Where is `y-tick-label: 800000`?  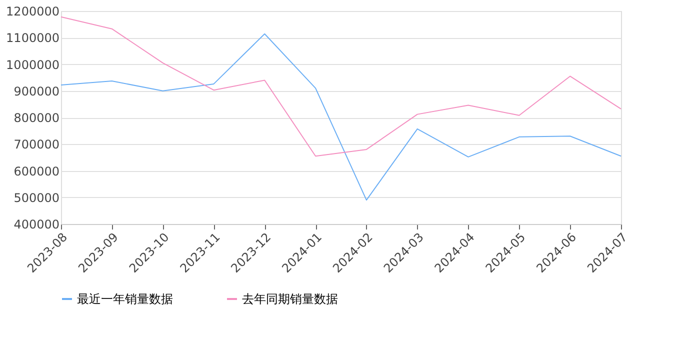
y-tick-label: 800000 is located at coordinates (37, 118).